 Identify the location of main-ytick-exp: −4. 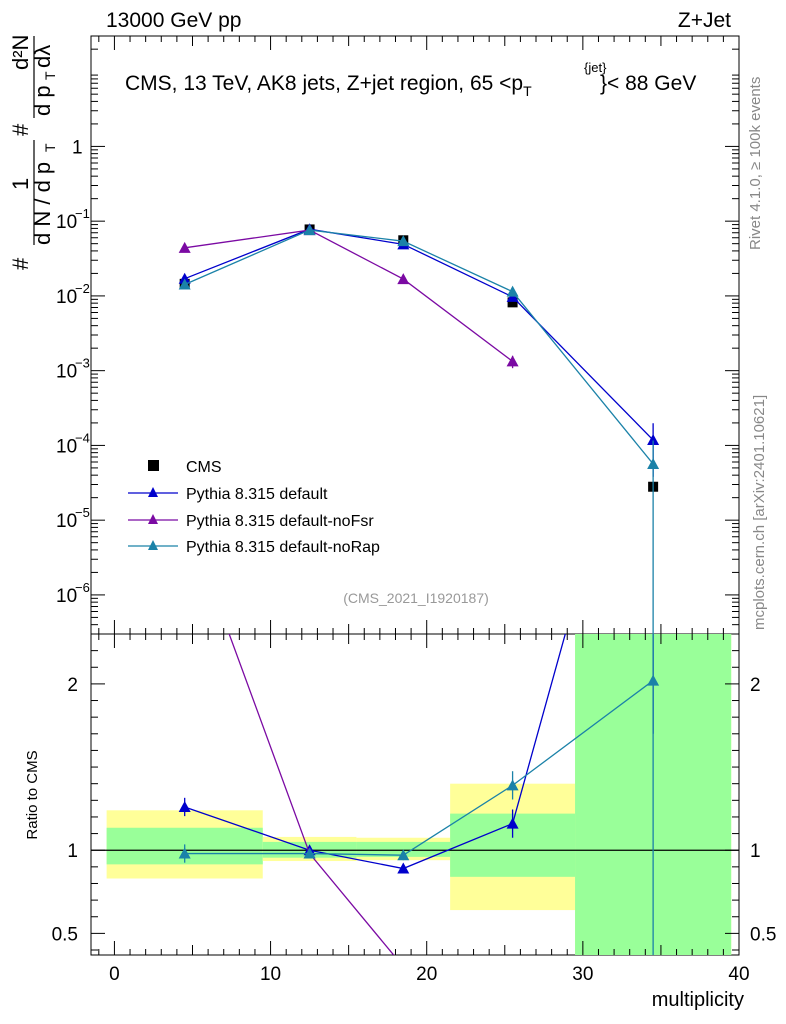
(82, 437).